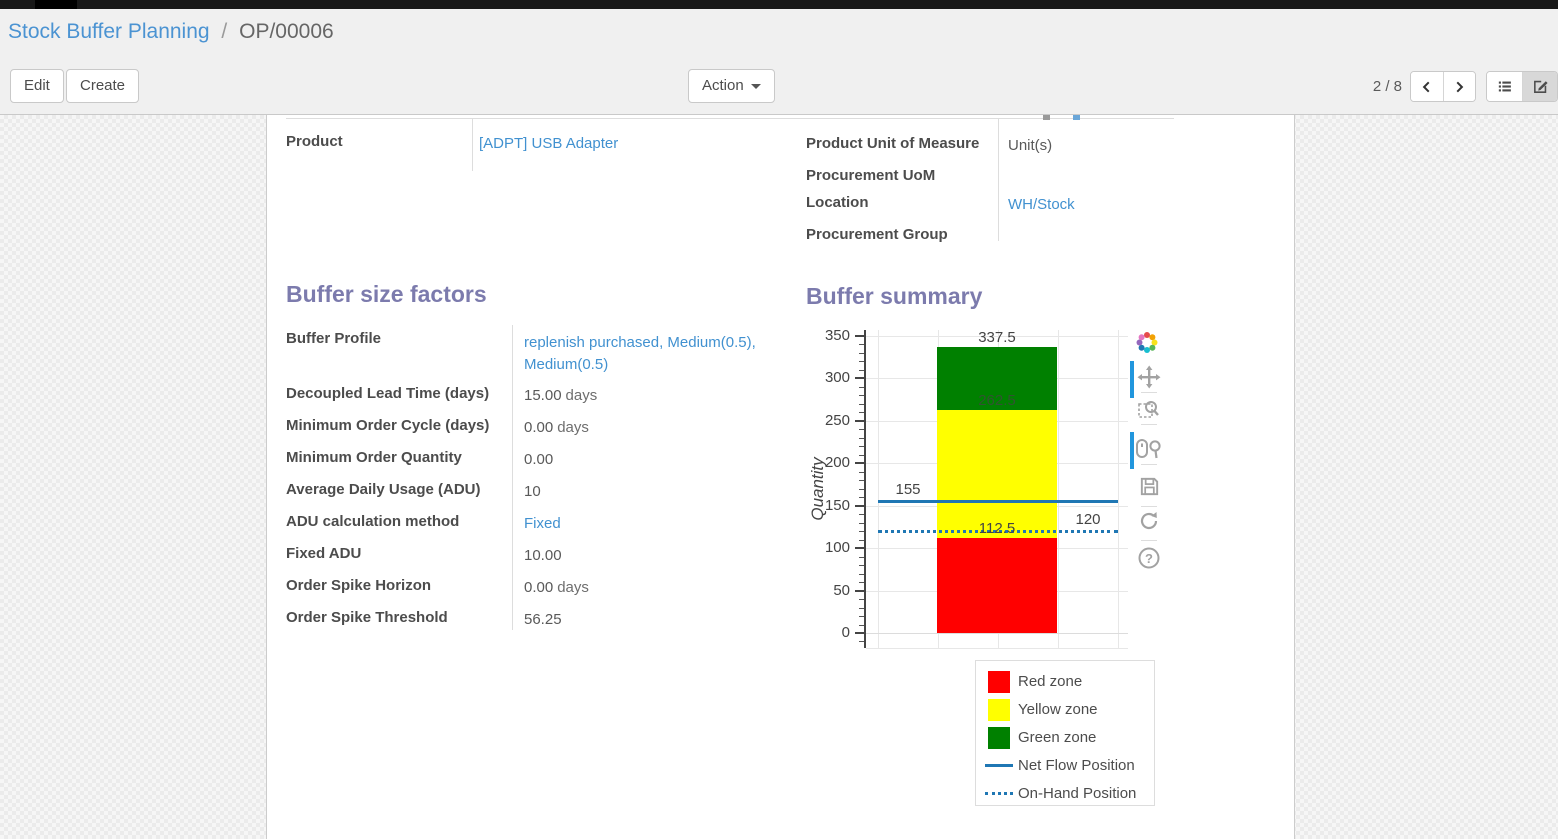  I want to click on plotly-logo-icon, so click(1147, 342).